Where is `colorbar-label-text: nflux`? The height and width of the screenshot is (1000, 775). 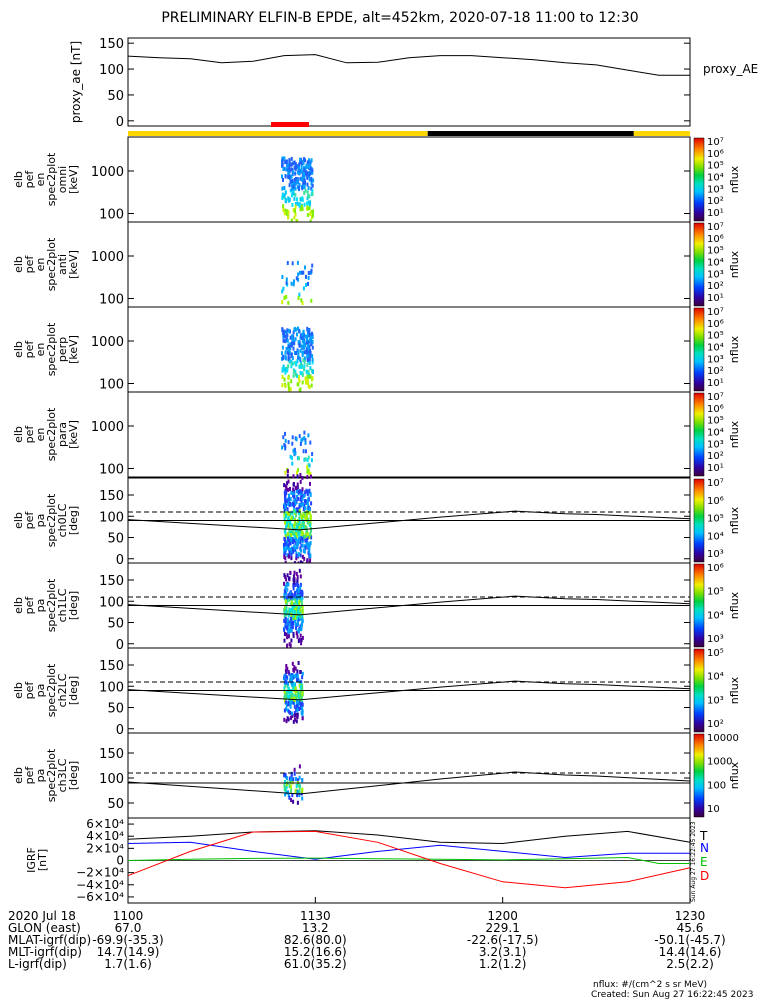
colorbar-label-text: nflux is located at coordinates (734, 264).